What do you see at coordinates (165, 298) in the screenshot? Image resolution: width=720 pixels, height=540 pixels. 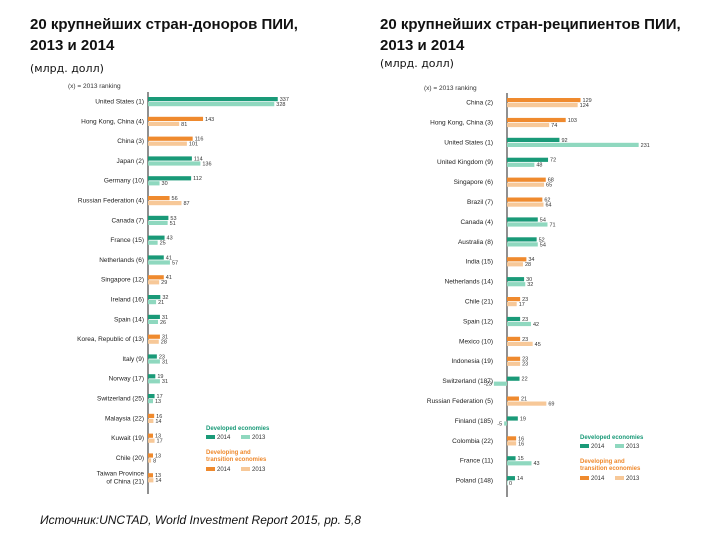 I see `donor-value-label-2014: 32` at bounding box center [165, 298].